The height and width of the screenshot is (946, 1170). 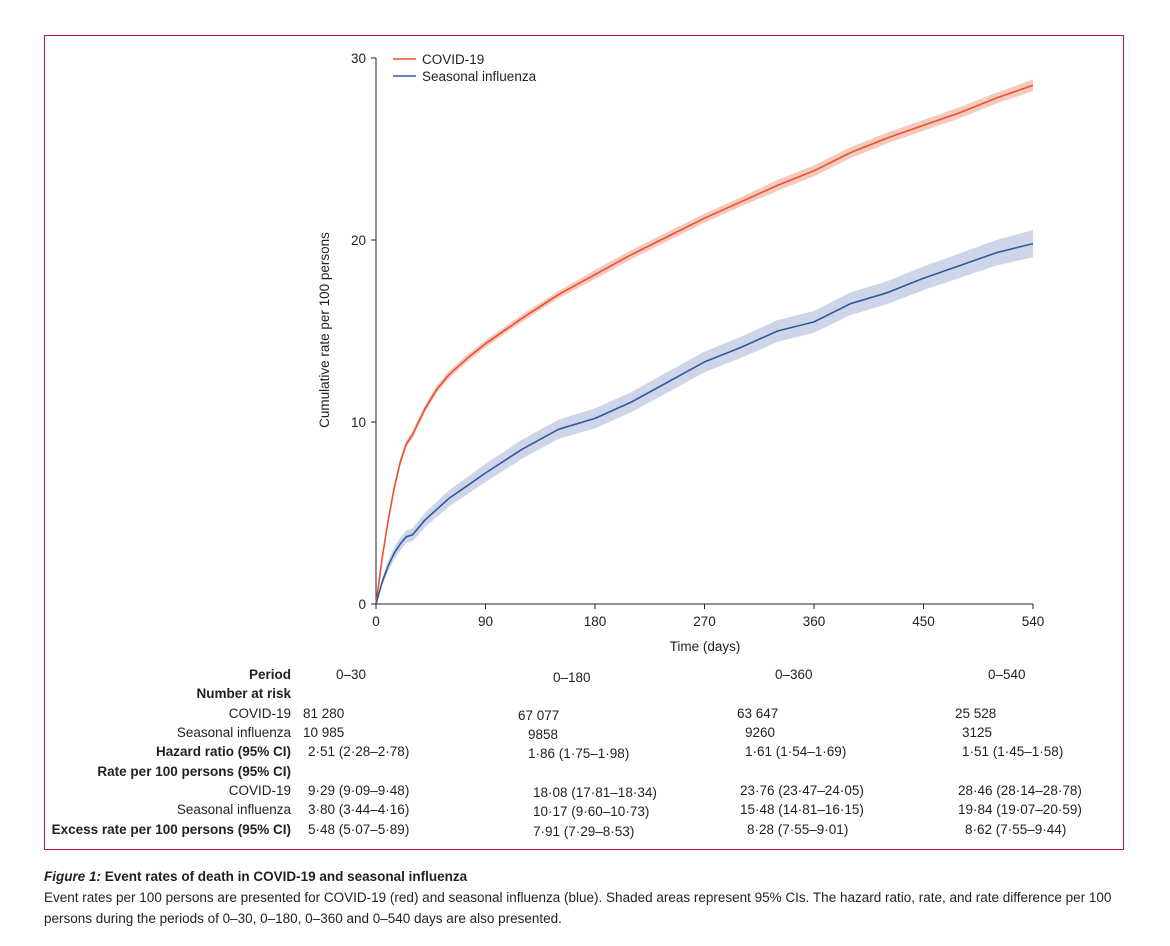 What do you see at coordinates (814, 621) in the screenshot?
I see `x-tick-label: 360` at bounding box center [814, 621].